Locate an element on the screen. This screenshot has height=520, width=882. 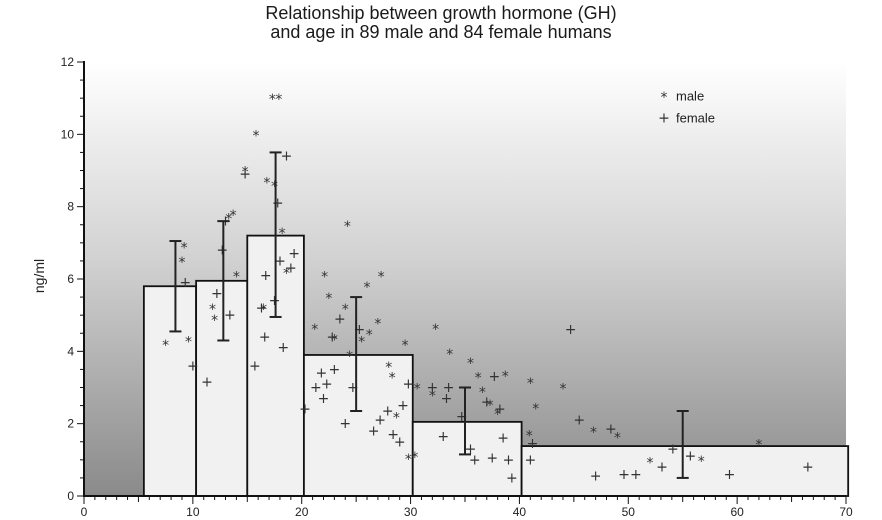
y-tick-label: 6 is located at coordinates (70, 279).